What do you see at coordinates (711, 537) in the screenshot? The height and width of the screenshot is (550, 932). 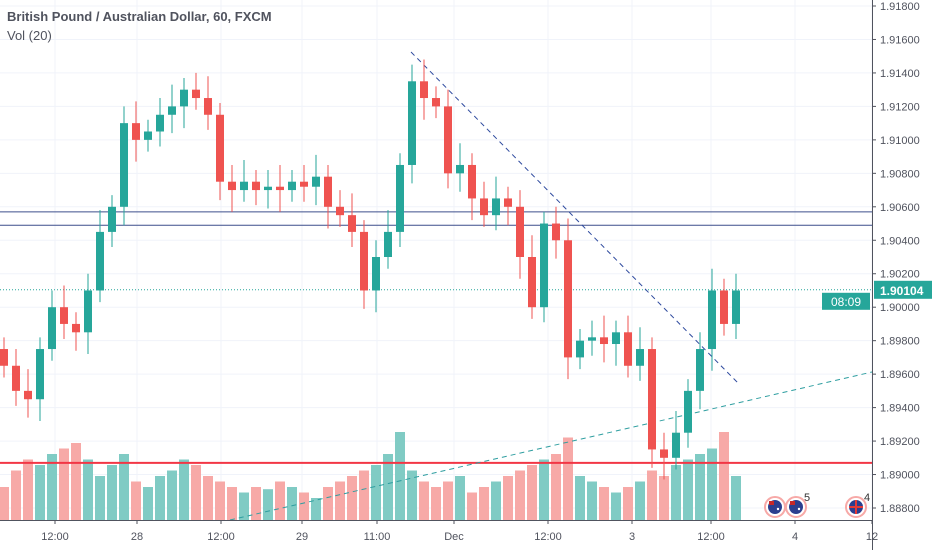 I see `time-tick-label: 12:00` at bounding box center [711, 537].